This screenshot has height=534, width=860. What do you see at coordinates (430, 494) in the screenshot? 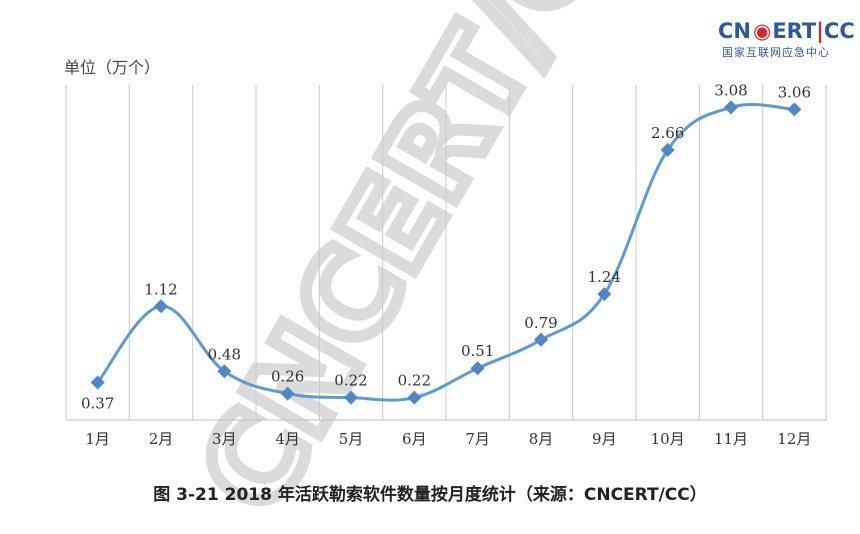
I see `chart-caption: 图 3-21 2018 年活跃勒索软件数量按月度统计（来源：CNCERT/CC）` at bounding box center [430, 494].